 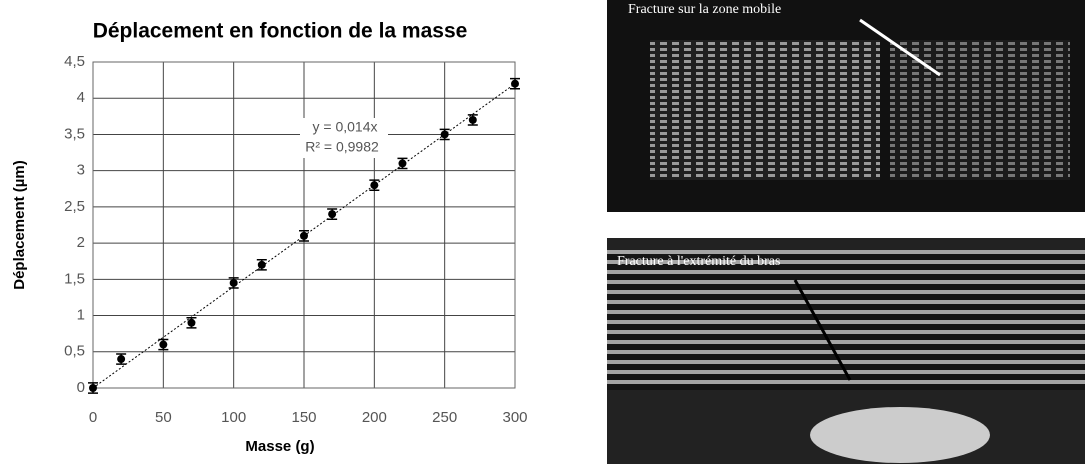 I want to click on y-tick-label: 0, so click(x=81, y=387).